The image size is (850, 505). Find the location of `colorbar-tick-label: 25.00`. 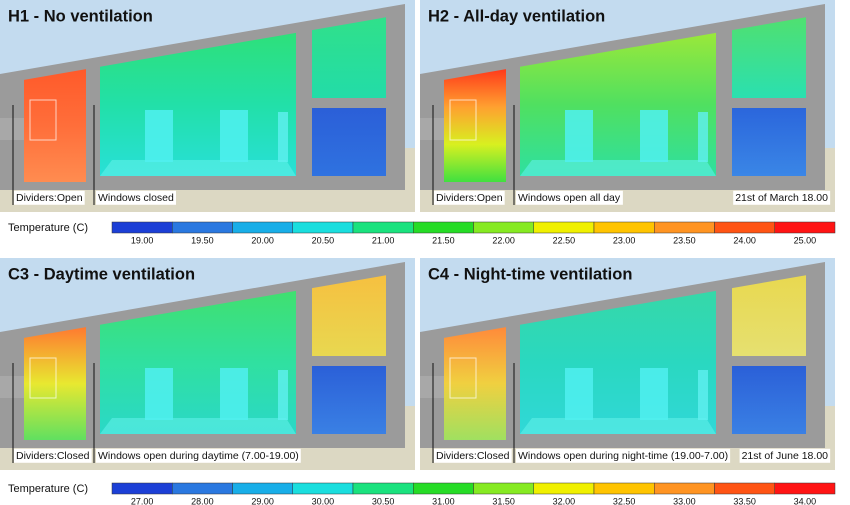

colorbar-tick-label: 25.00 is located at coordinates (805, 240).